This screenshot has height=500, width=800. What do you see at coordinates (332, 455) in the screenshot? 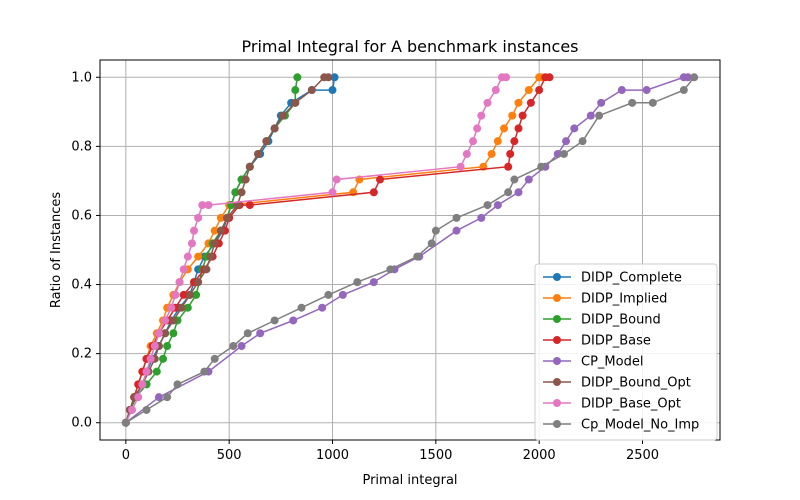
I see `x-tick-label: 1000` at bounding box center [332, 455].